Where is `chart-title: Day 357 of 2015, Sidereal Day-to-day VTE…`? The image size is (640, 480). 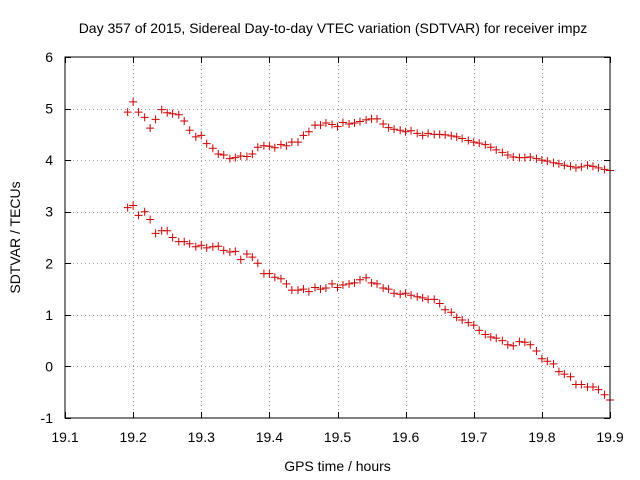
chart-title: Day 357 of 2015, Sidereal Day-to-day VTE… is located at coordinates (333, 28).